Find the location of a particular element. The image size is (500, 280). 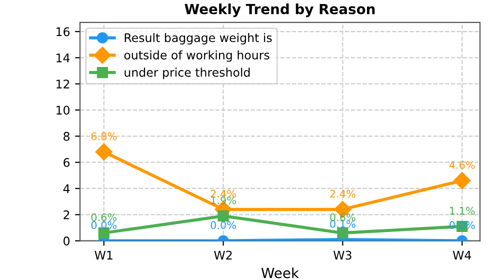

legend-label: under price threshold is located at coordinates (187, 74).